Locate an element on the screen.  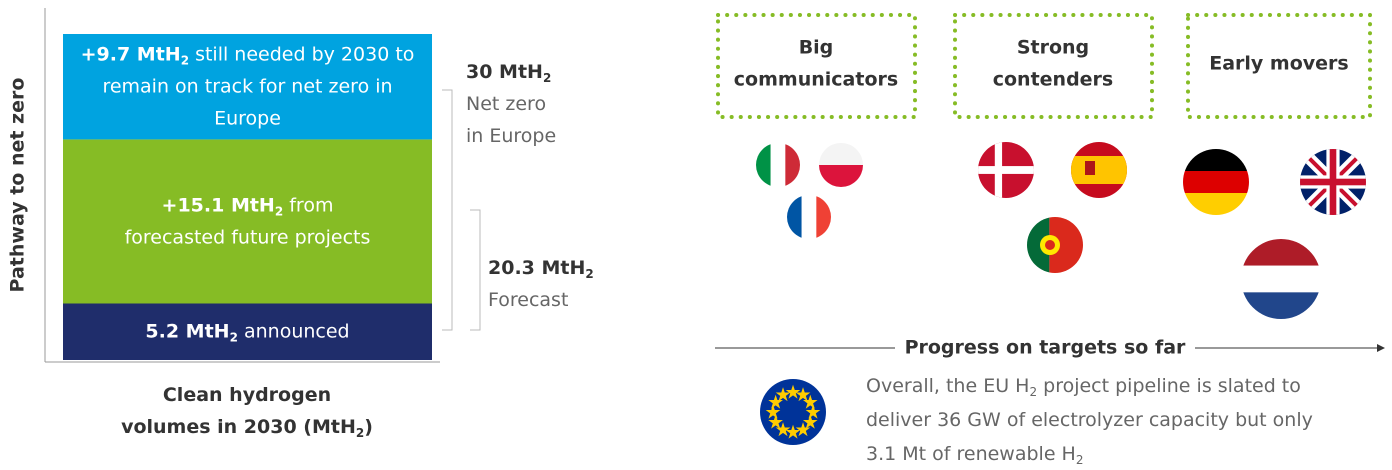
text-run: Overall, the EU H is located at coordinates (947, 386).